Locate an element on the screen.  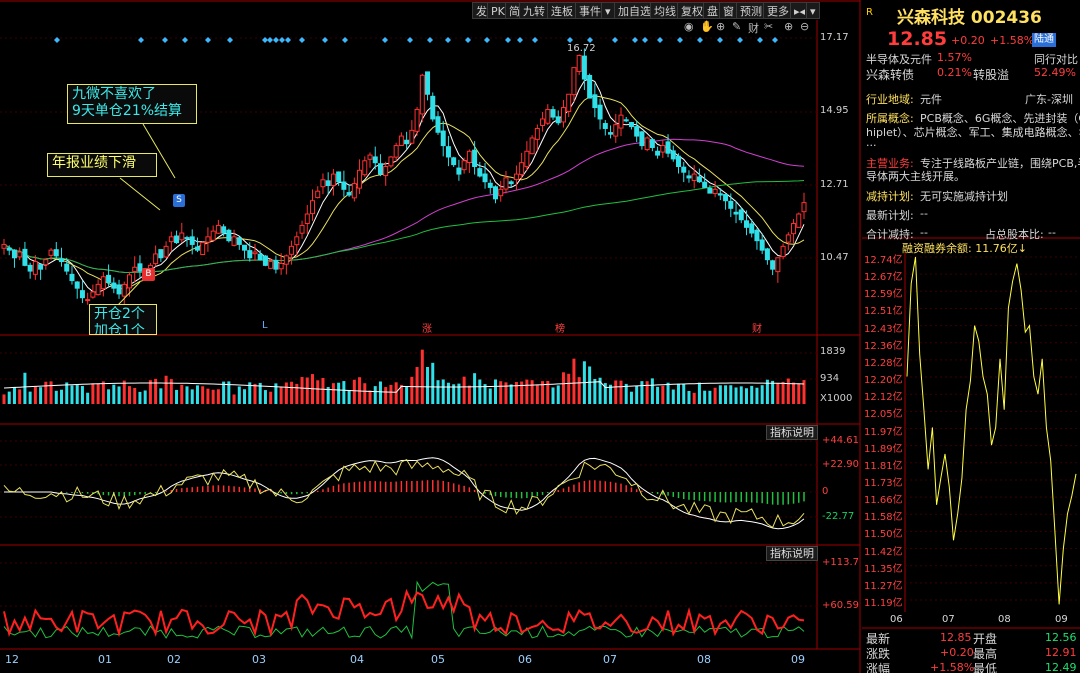
tb-ma: 均线 is located at coordinates (665, 10).